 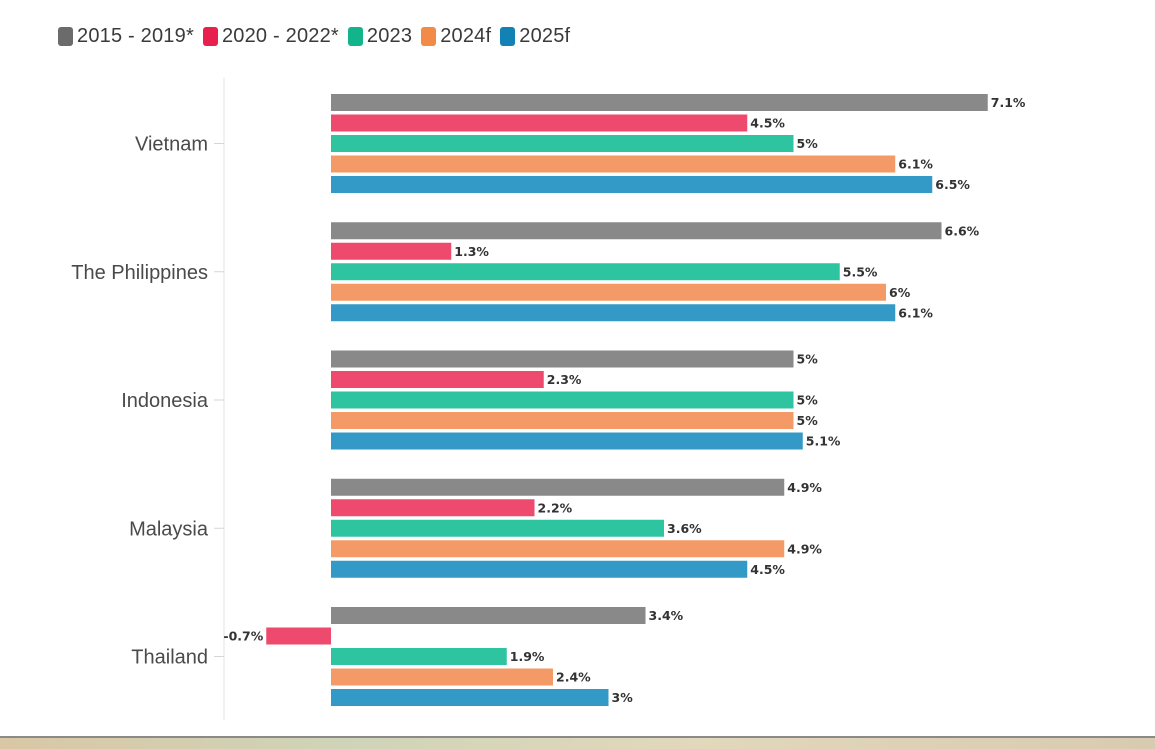 I want to click on data-label: 5.1%, so click(x=823, y=441).